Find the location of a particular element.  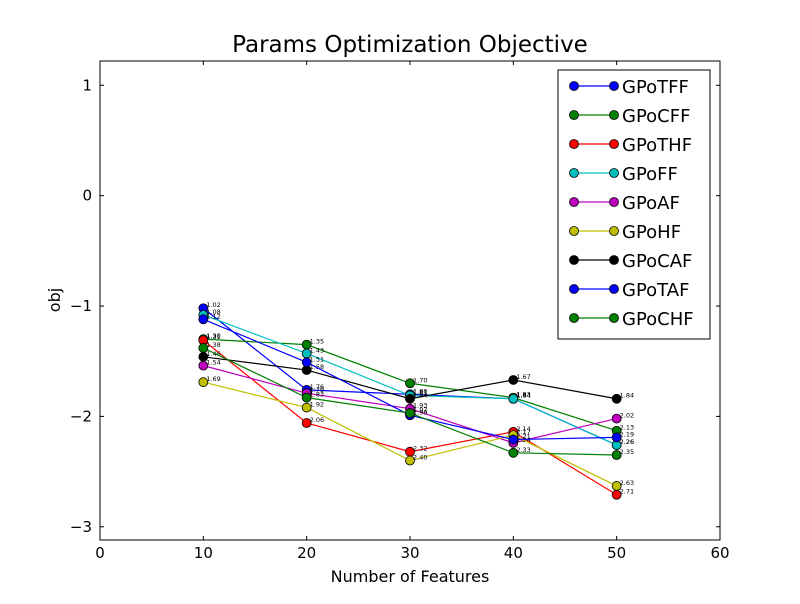

legend-label-GPoFF: GPoFF is located at coordinates (650, 174).